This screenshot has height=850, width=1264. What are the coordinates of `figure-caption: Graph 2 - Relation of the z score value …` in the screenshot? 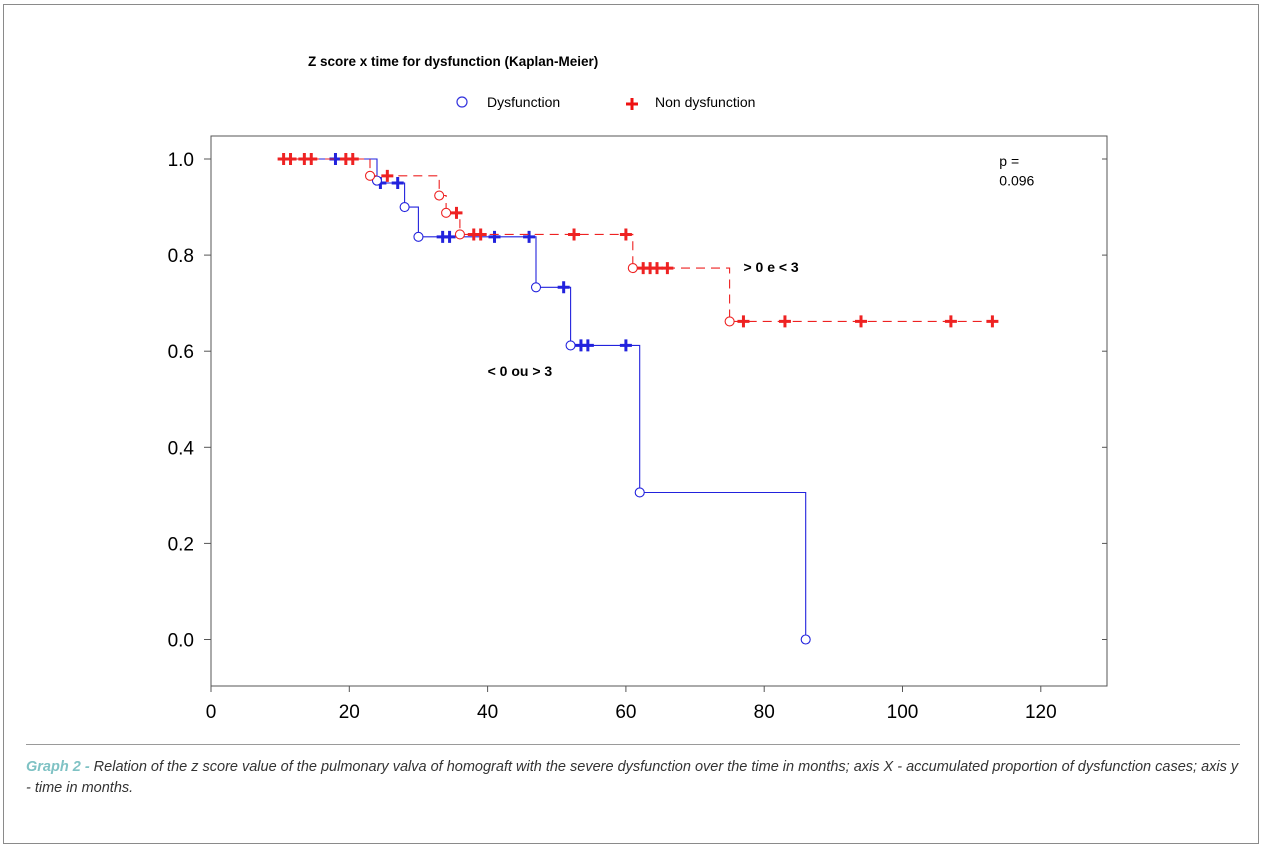 It's located at (633, 778).